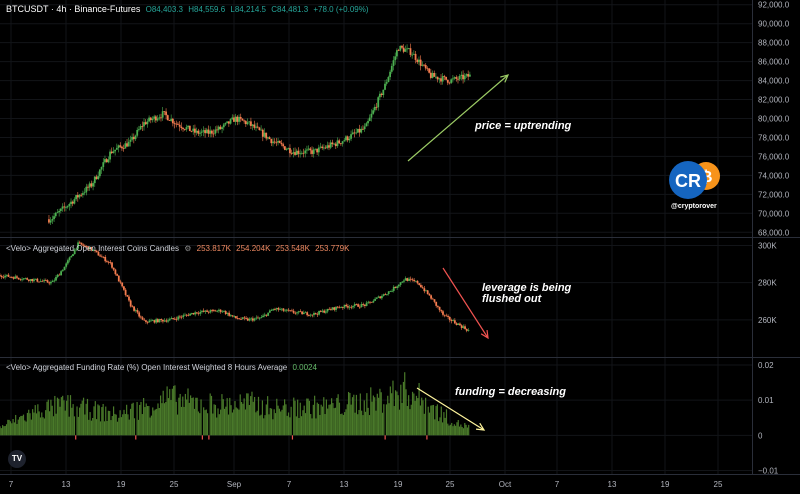  What do you see at coordinates (292, 248) in the screenshot?
I see `oi-value-3: 253.548K` at bounding box center [292, 248].